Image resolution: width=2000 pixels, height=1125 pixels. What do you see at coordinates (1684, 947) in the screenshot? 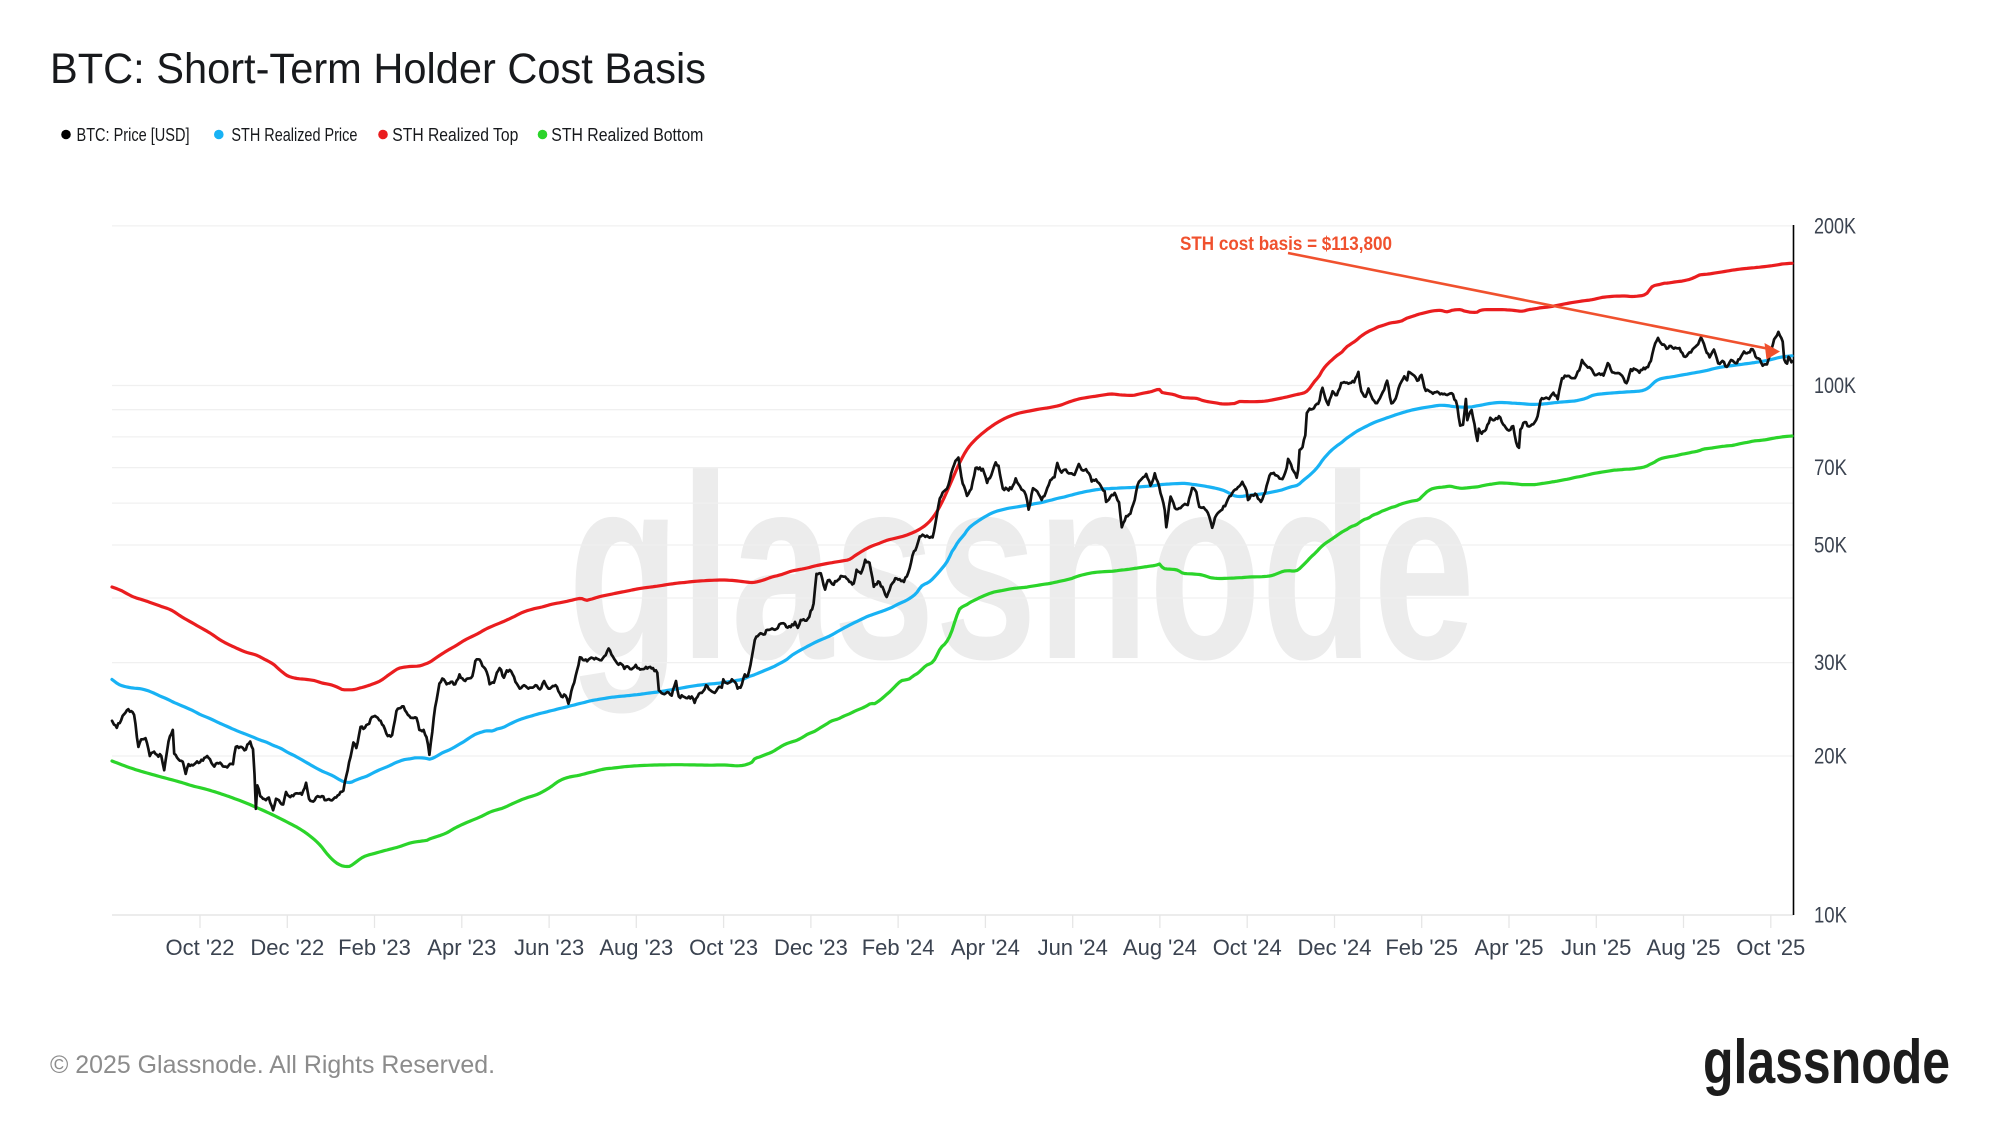
I see `svg-text: Aug '25` at bounding box center [1684, 947].